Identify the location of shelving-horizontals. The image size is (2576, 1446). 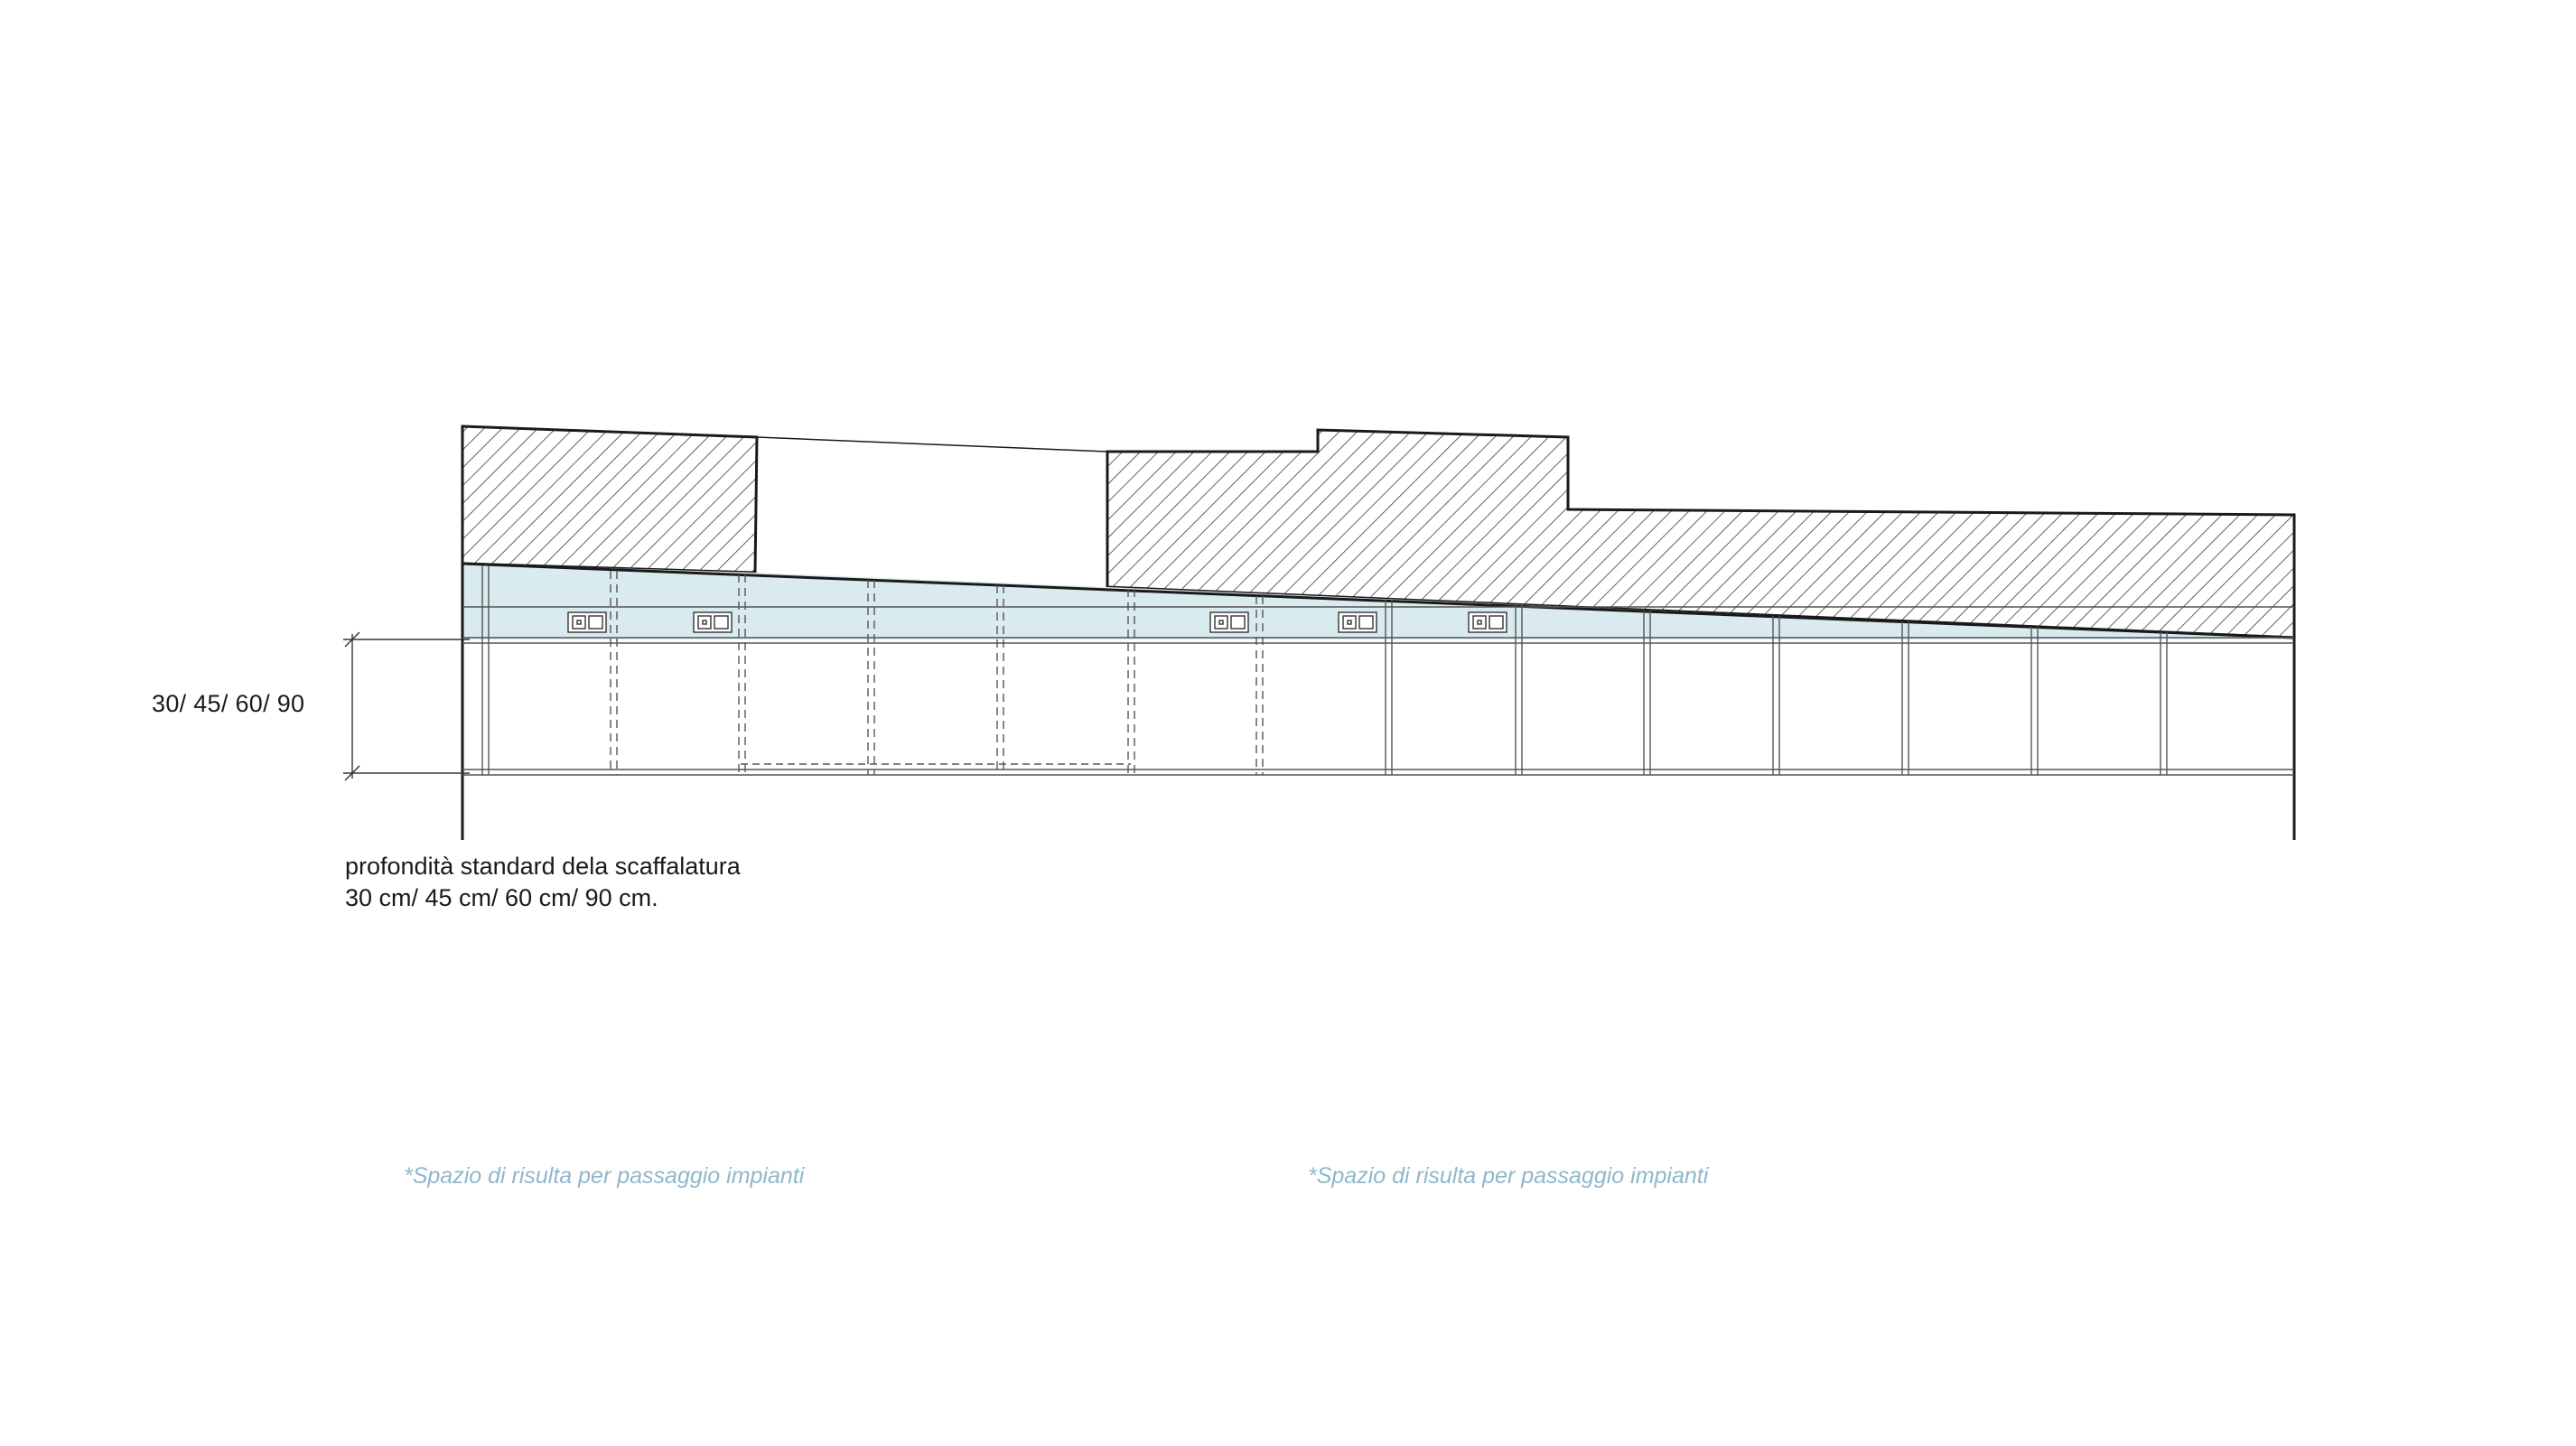
(1378, 691).